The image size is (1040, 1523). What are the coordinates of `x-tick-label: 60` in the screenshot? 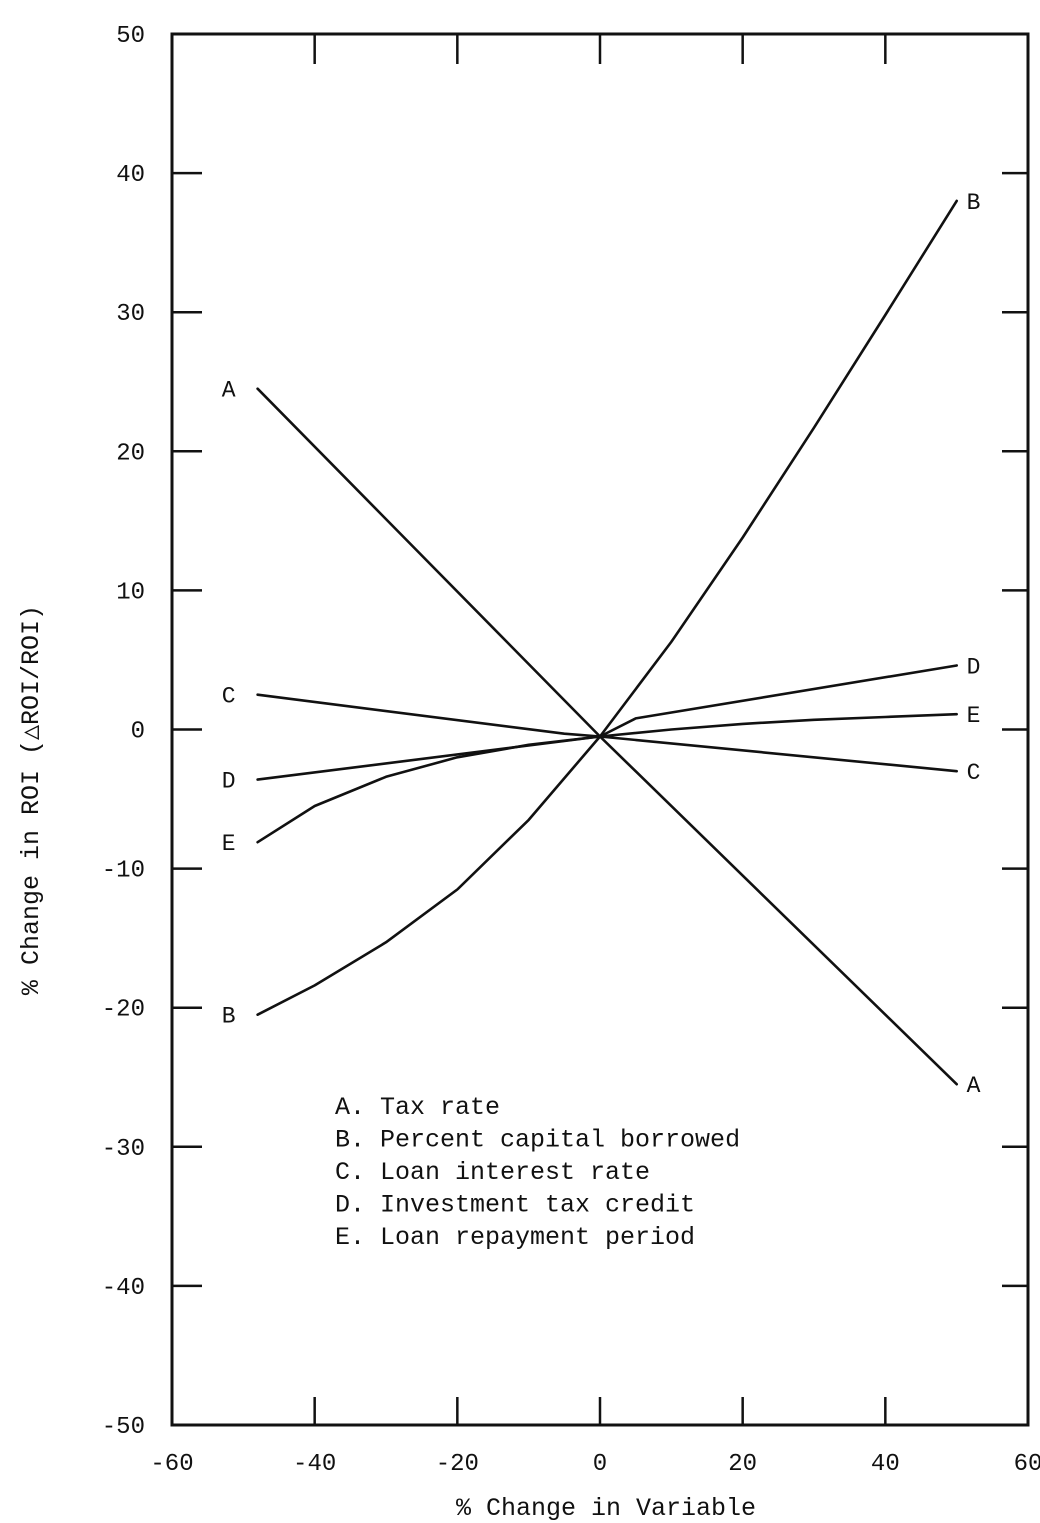 It's located at (1027, 1464).